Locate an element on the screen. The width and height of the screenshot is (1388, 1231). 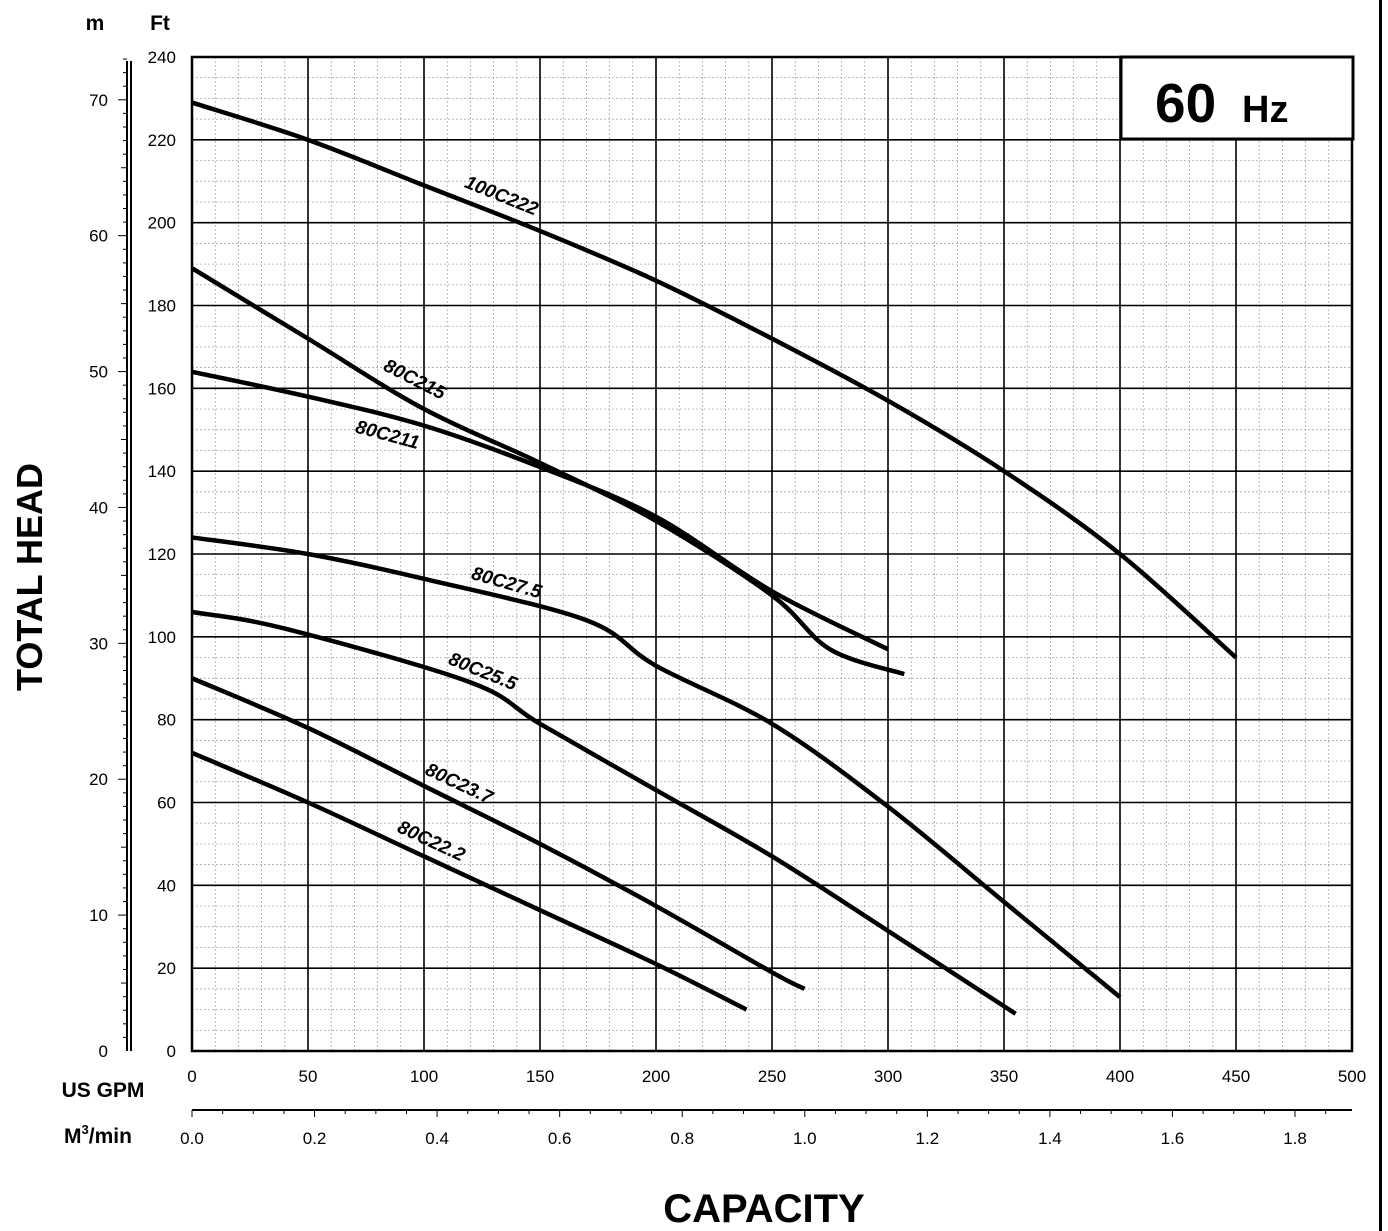
frequency-badge: 60 Hz is located at coordinates (1237, 98).